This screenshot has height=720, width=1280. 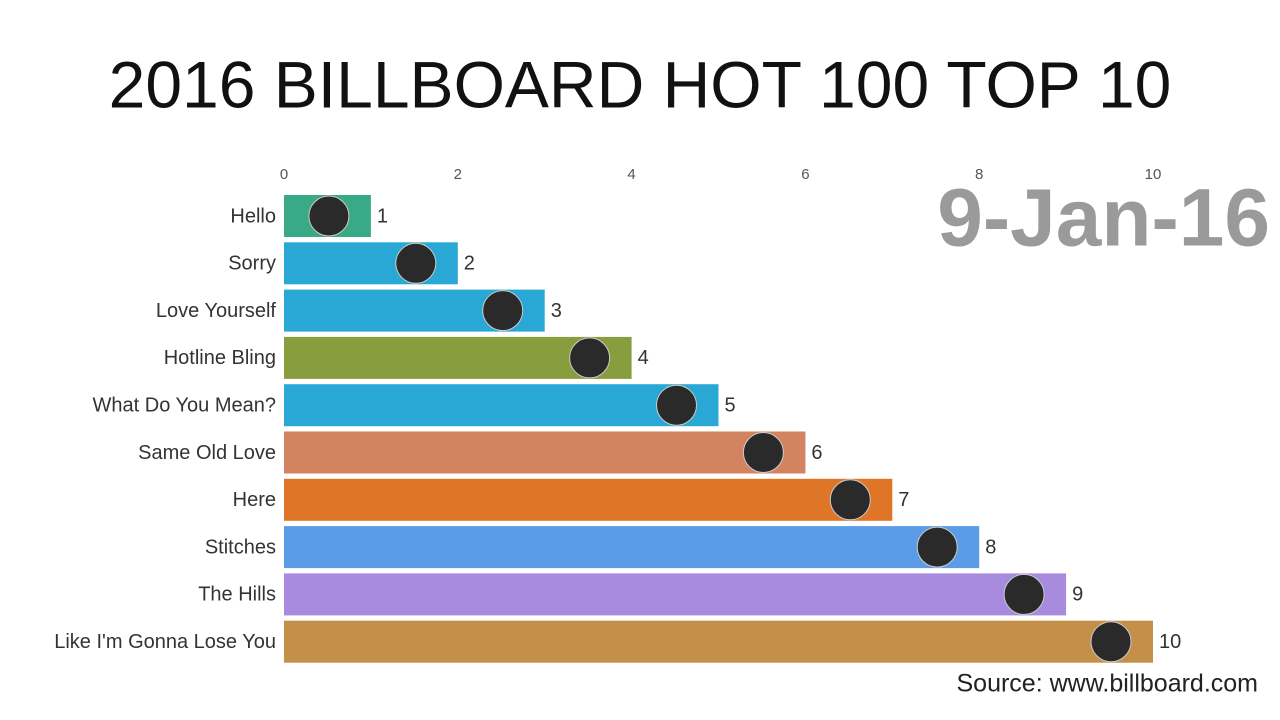 I want to click on x-tick-label: 0, so click(x=284, y=174).